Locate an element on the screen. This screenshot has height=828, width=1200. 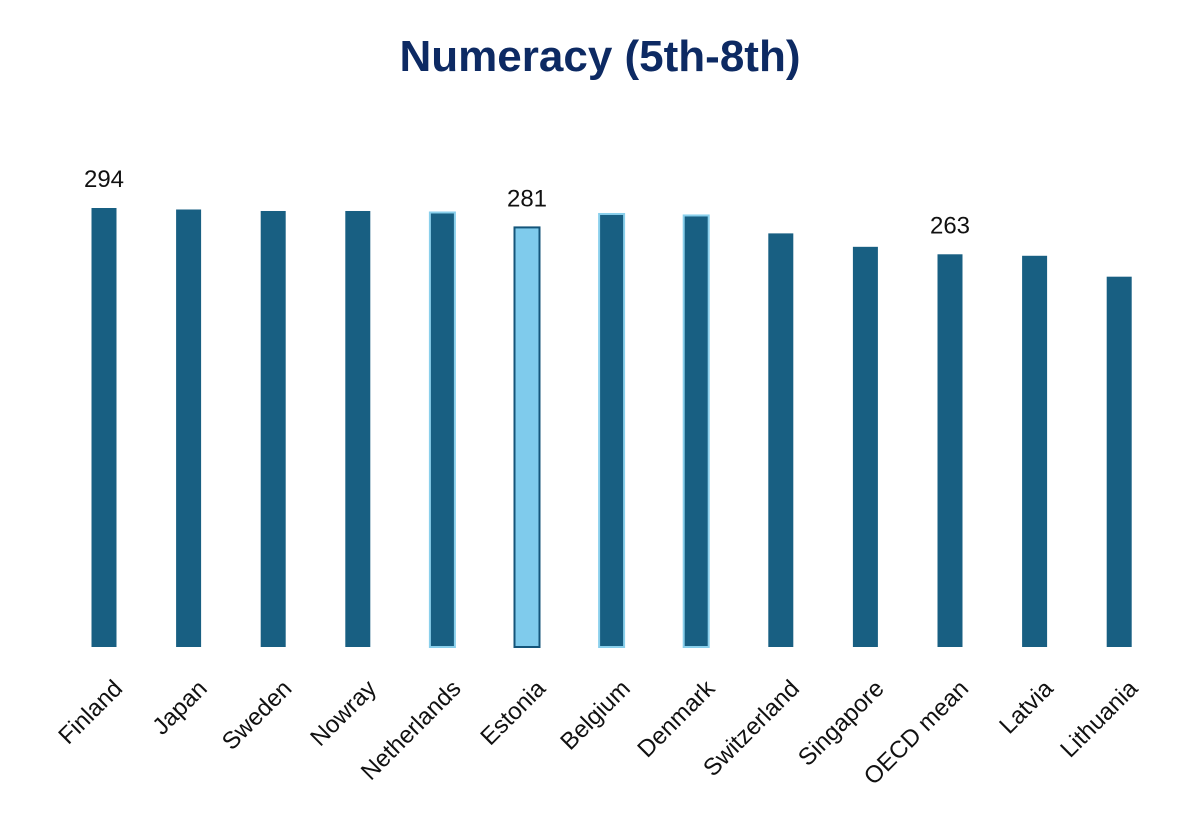
value-label-group: 294 281 263 is located at coordinates (527, 202).